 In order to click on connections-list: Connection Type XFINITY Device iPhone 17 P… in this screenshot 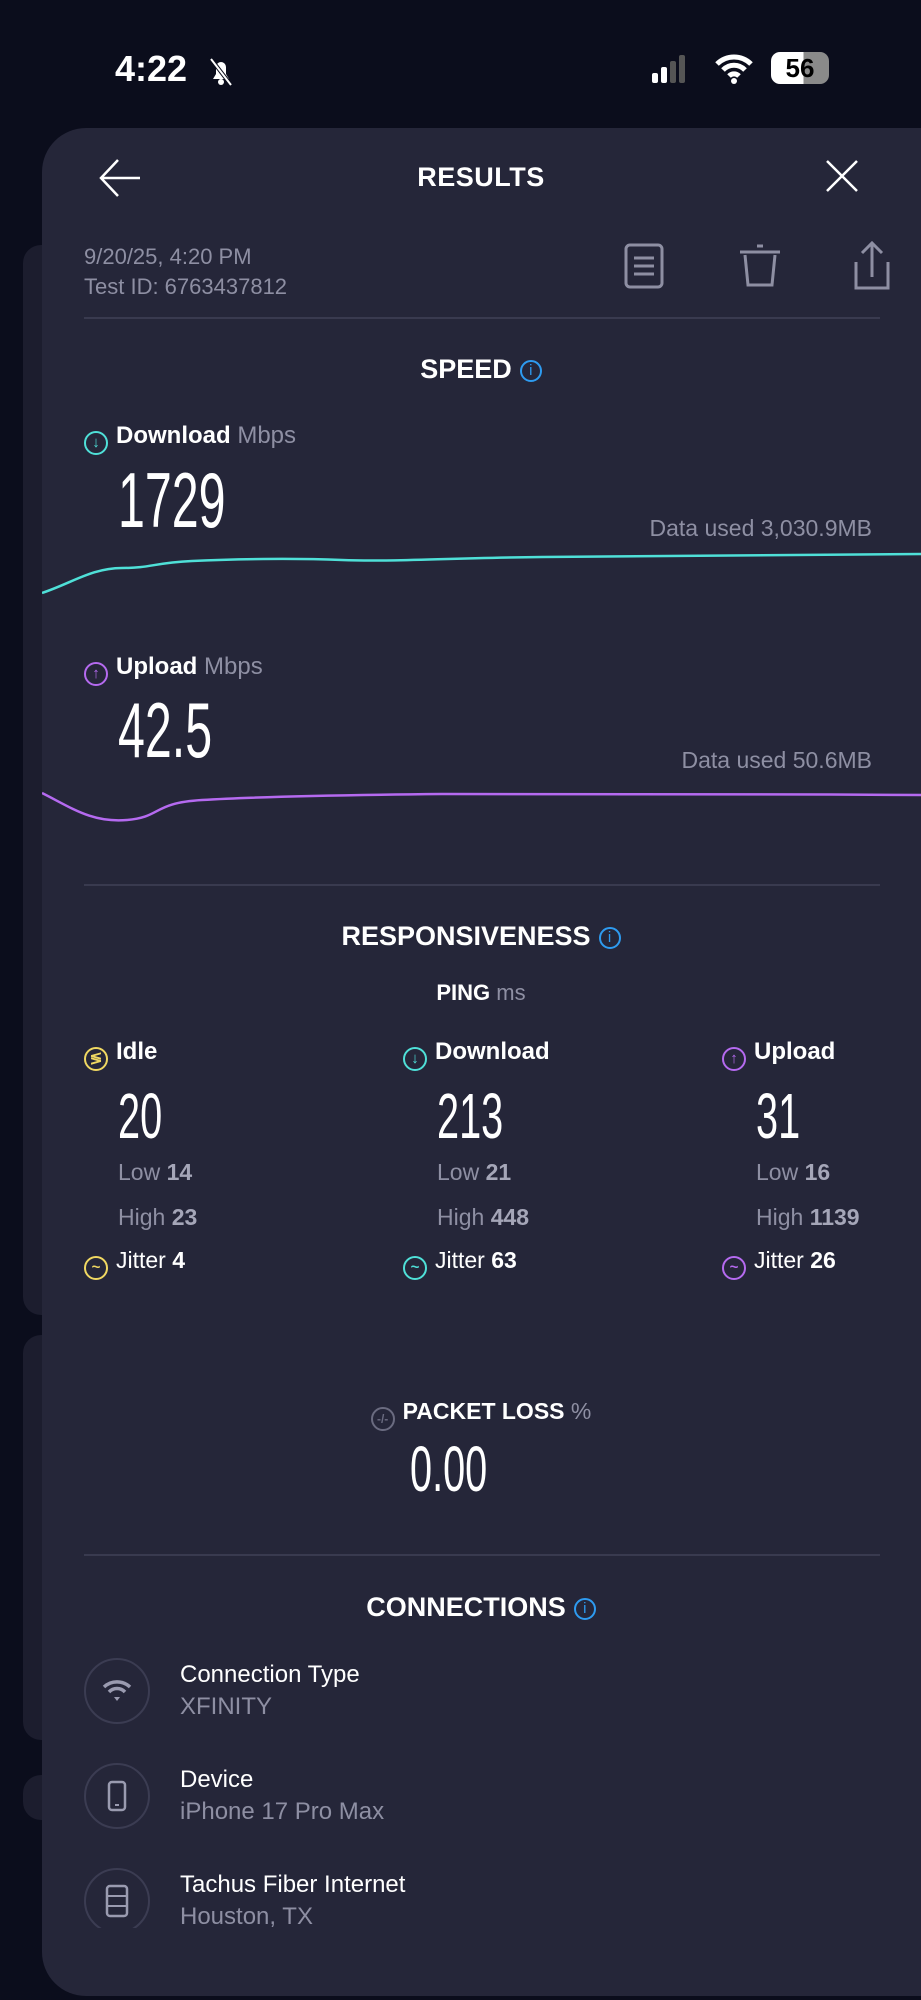, I will do `click(484, 1793)`.